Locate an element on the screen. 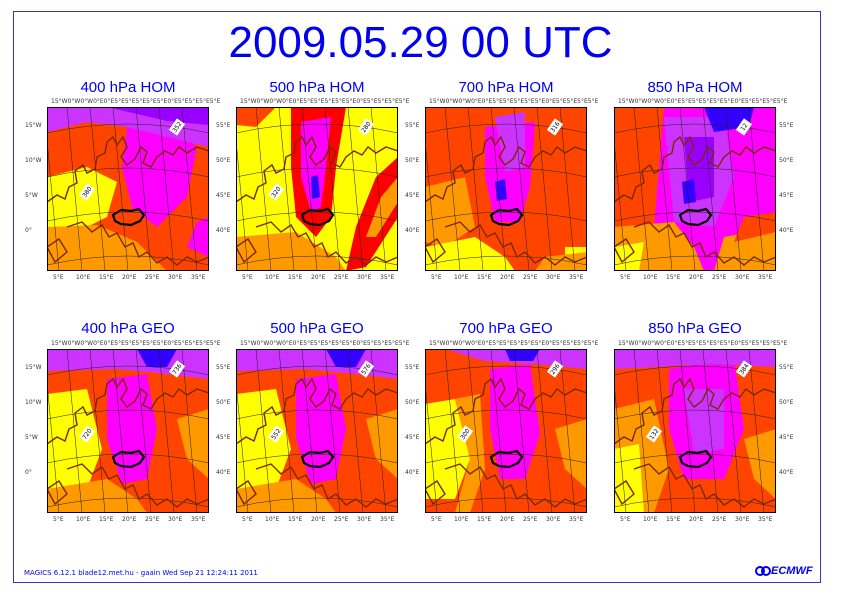 The width and height of the screenshot is (841, 595). ecmwf-logo-icon is located at coordinates (763, 571).